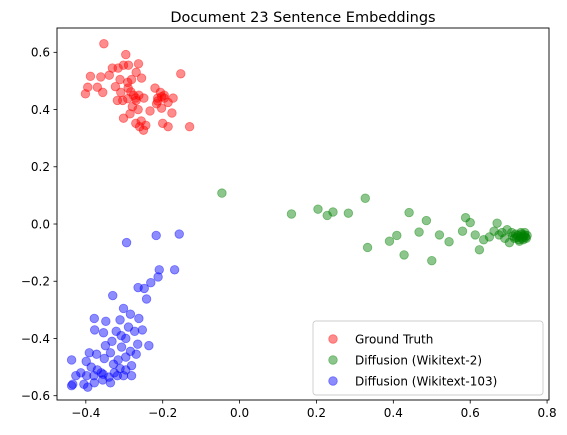  I want to click on y-axis: −0.6 −0.4 −0.2 0.0 0.2 0.4 0.6, so click(39, 224).